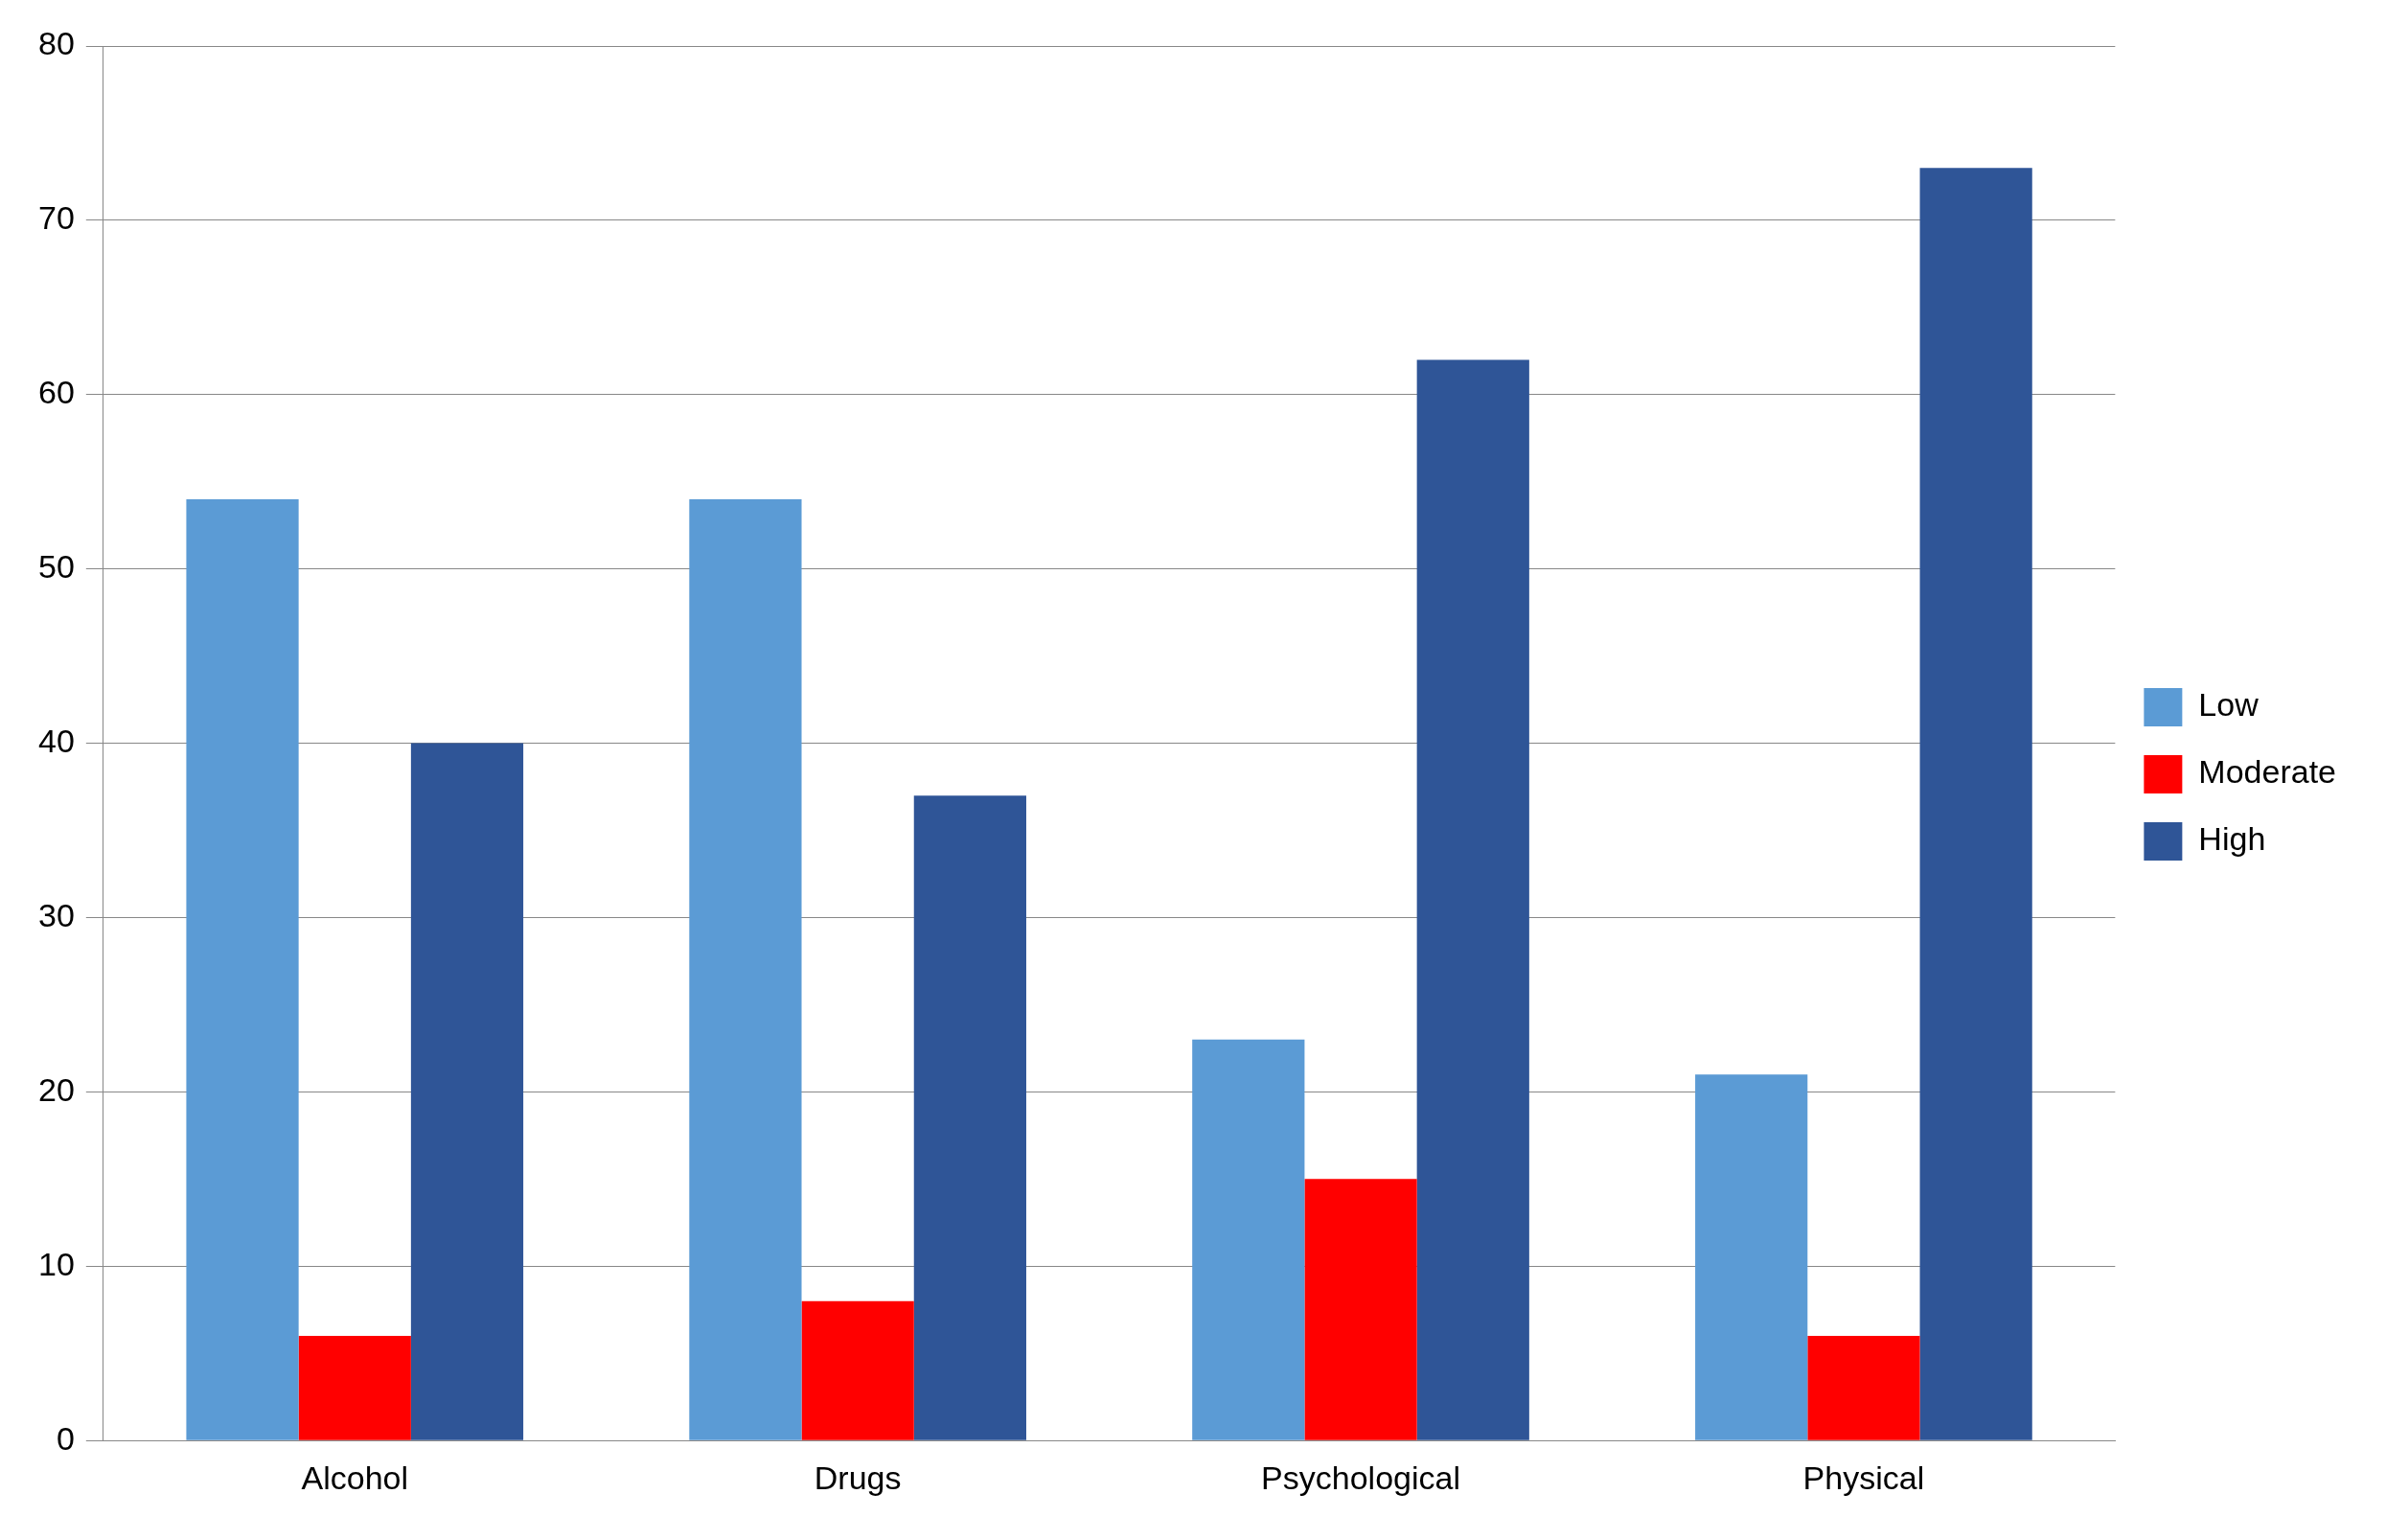 The width and height of the screenshot is (2386, 1540). I want to click on legend-label: Low, so click(2229, 705).